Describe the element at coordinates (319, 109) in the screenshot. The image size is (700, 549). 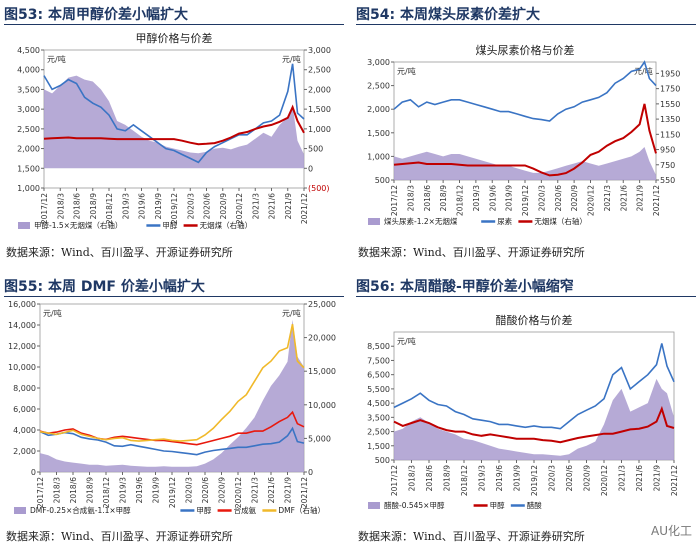
I see `right-tick-label: 1,500` at that location.